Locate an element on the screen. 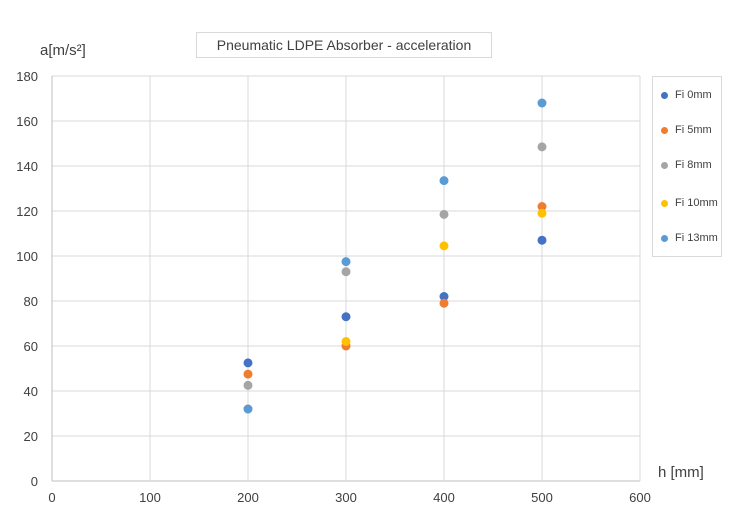  y-tick-label: 120 is located at coordinates (27, 211).